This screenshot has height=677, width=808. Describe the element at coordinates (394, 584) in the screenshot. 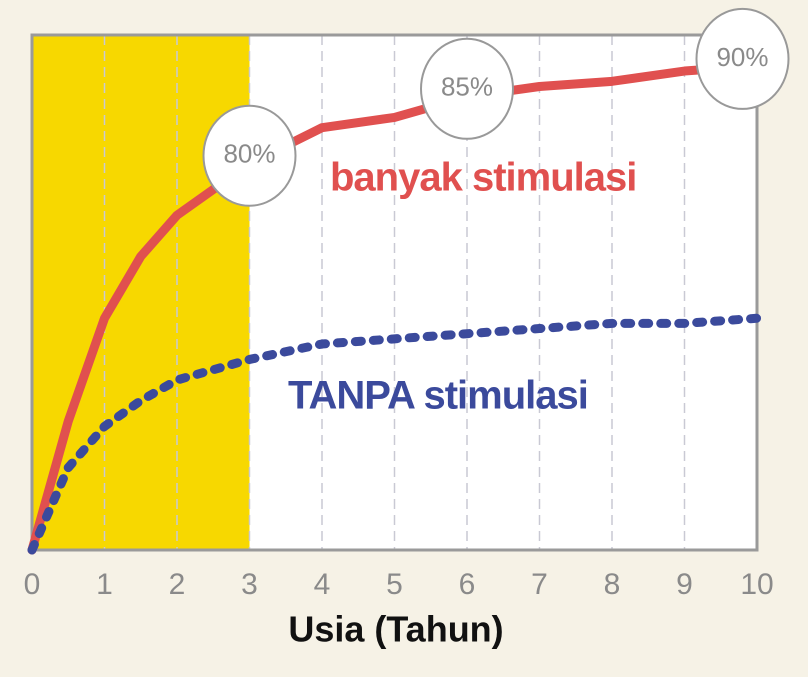

I see `x-tick-label: 5` at that location.